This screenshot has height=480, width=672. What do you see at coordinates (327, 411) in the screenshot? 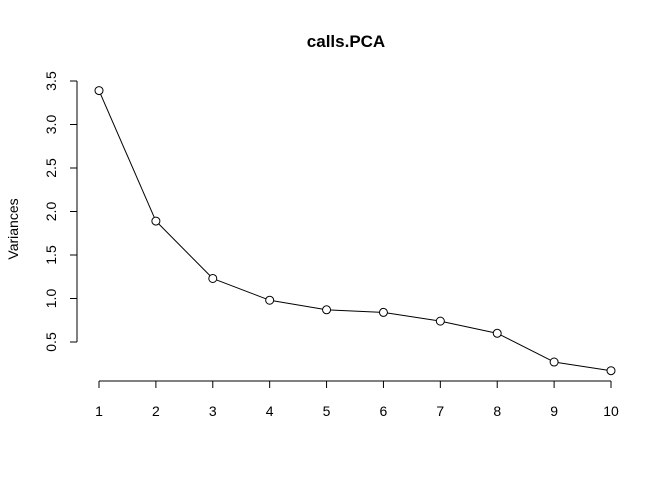
I see `x-tick-label: 5` at bounding box center [327, 411].